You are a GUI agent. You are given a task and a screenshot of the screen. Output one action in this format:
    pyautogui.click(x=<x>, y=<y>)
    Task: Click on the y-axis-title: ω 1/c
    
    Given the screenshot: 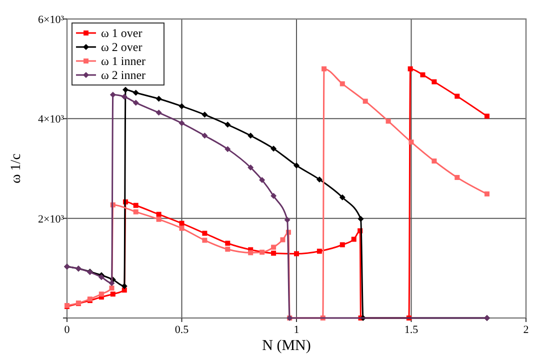 What is the action you would take?
    pyautogui.click(x=16, y=169)
    